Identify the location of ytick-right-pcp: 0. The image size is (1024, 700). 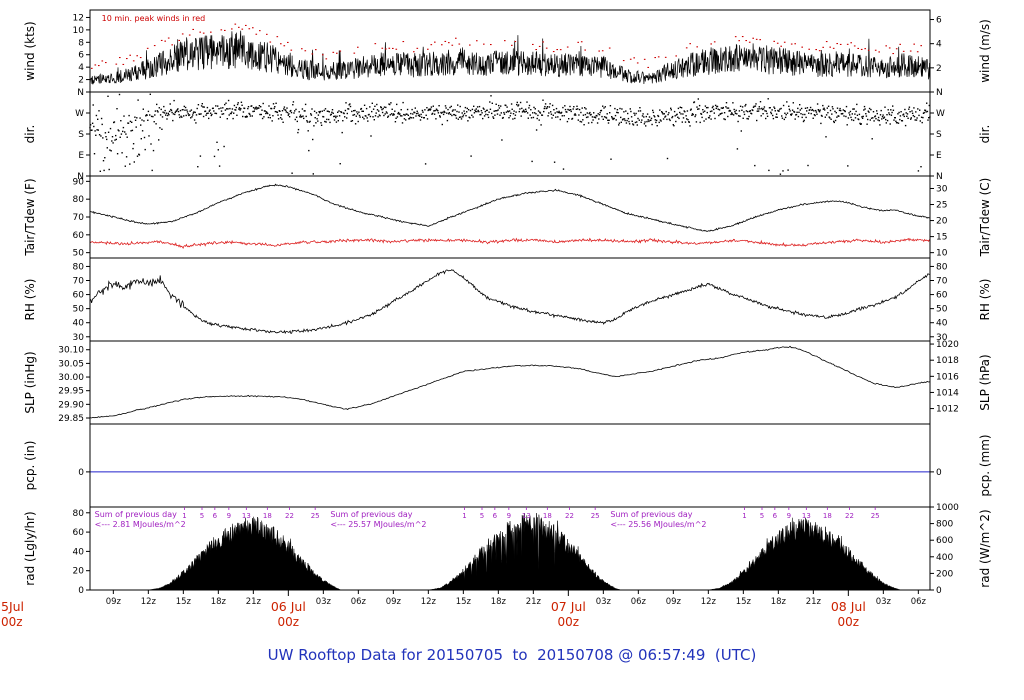
(939, 473).